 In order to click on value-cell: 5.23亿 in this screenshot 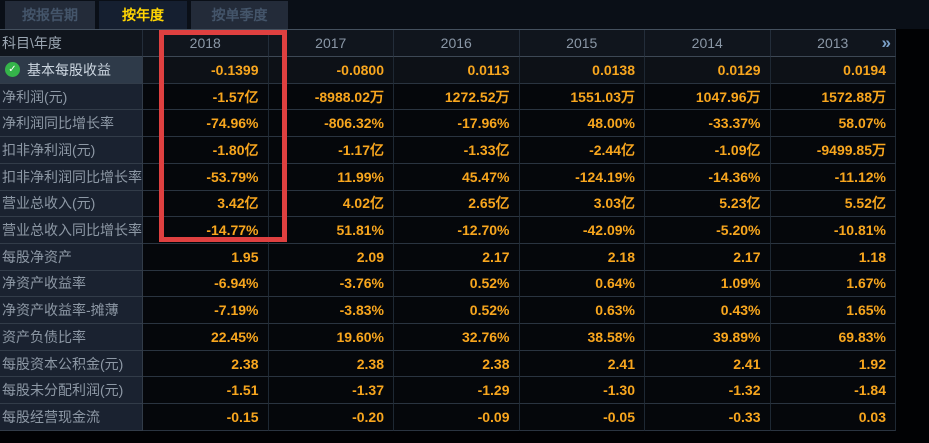, I will do `click(708, 204)`.